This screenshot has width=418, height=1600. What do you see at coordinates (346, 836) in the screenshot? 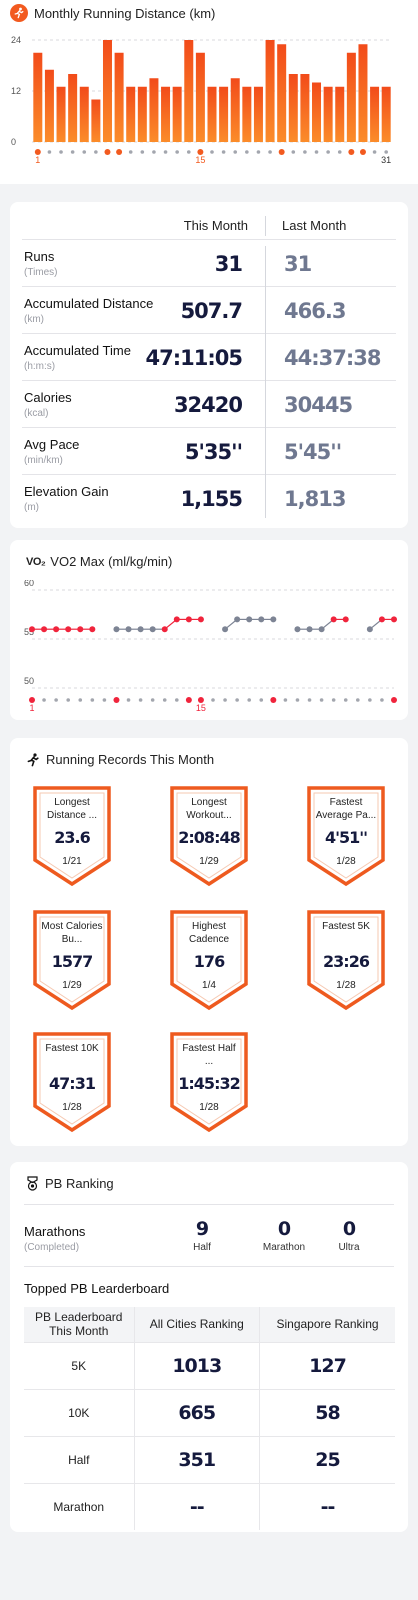
I see `record-badge: Fastest Average Pa... 4'51'' 1/28` at bounding box center [346, 836].